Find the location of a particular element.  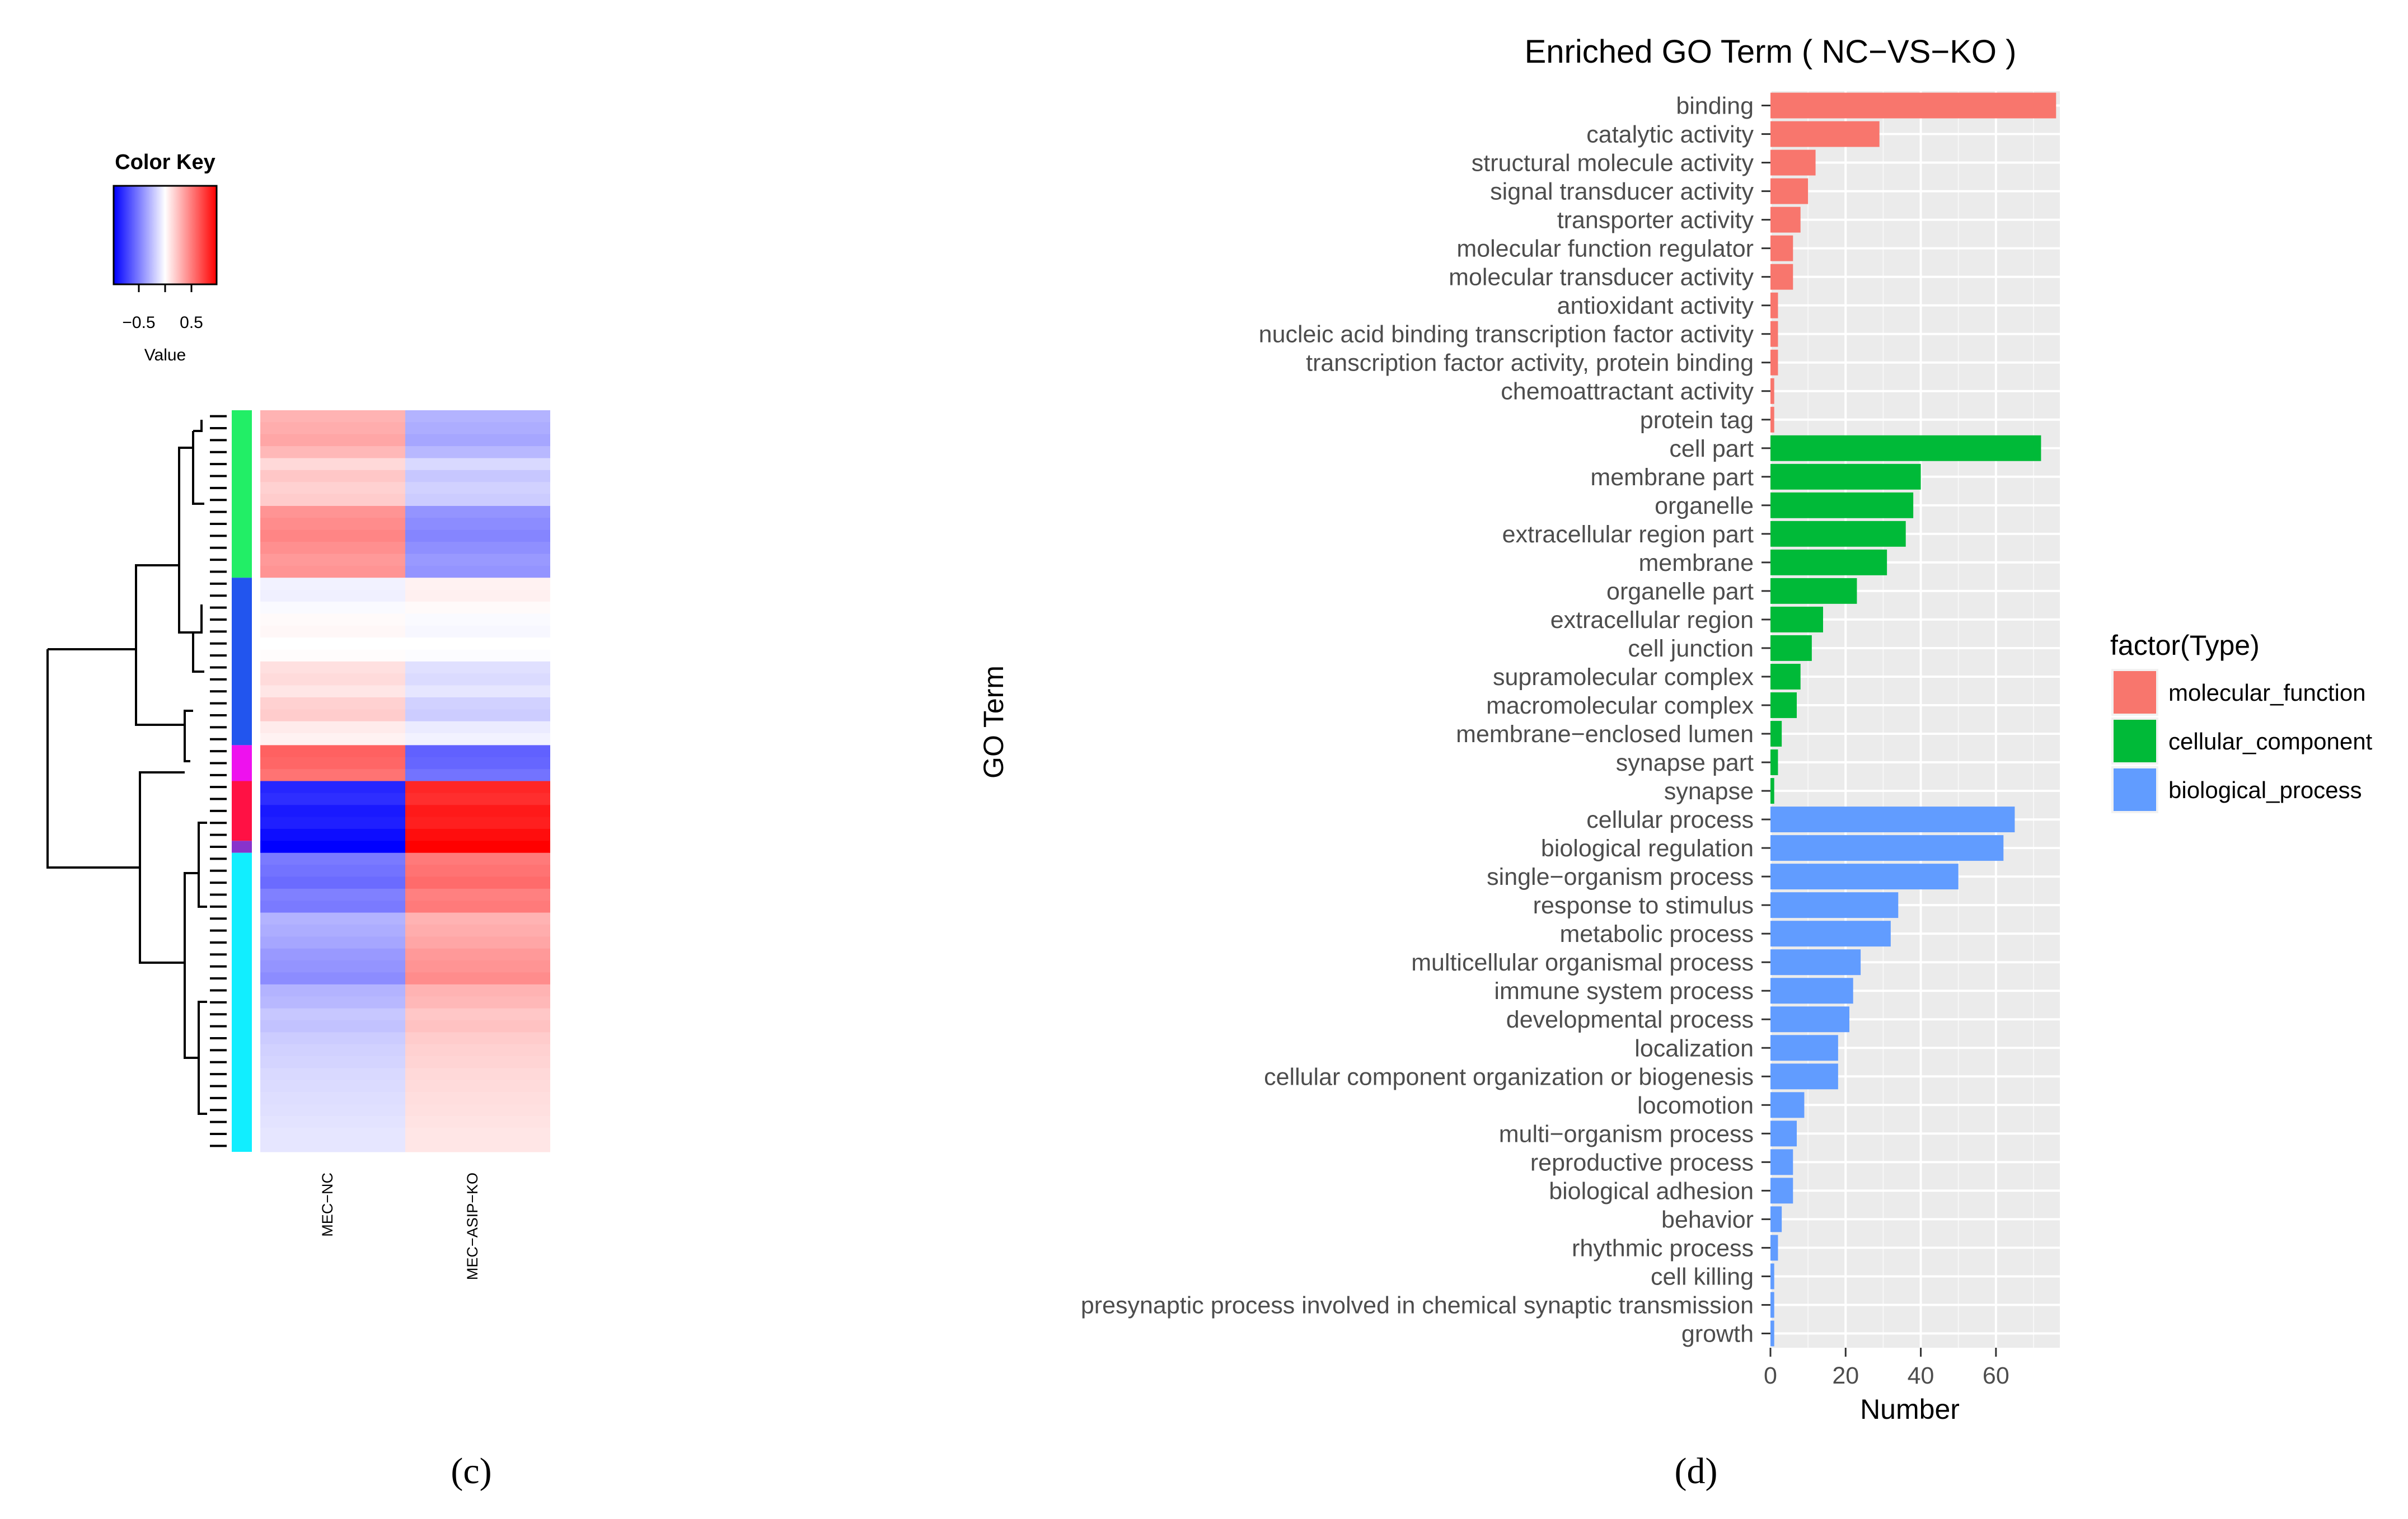

x-tick-label: 20 is located at coordinates (1845, 1375).